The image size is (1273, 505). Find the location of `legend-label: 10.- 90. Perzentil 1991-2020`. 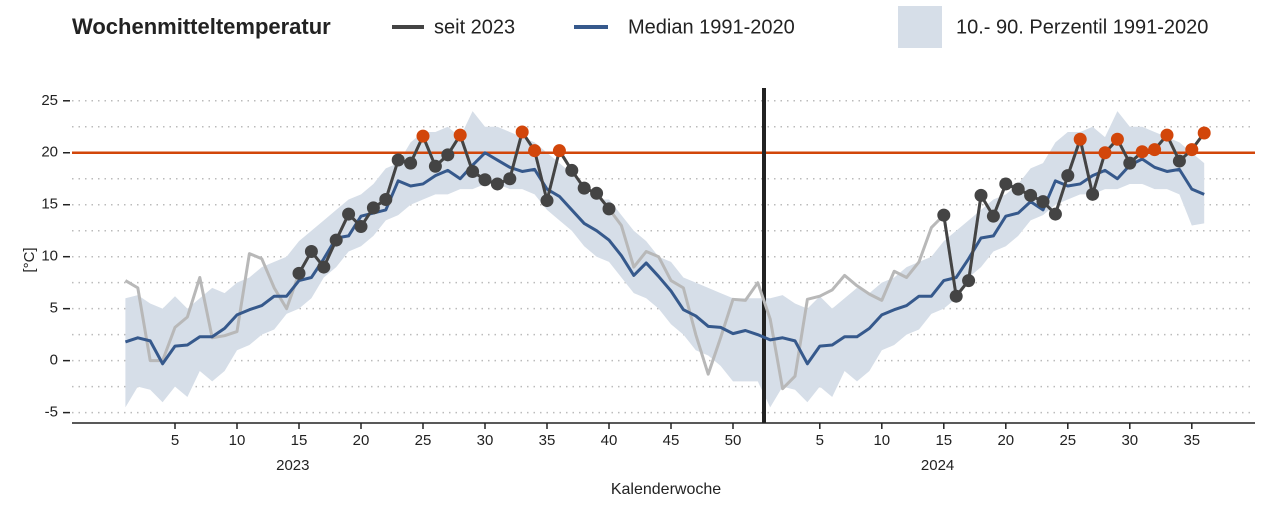

legend-label: 10.- 90. Perzentil 1991-2020 is located at coordinates (1082, 27).